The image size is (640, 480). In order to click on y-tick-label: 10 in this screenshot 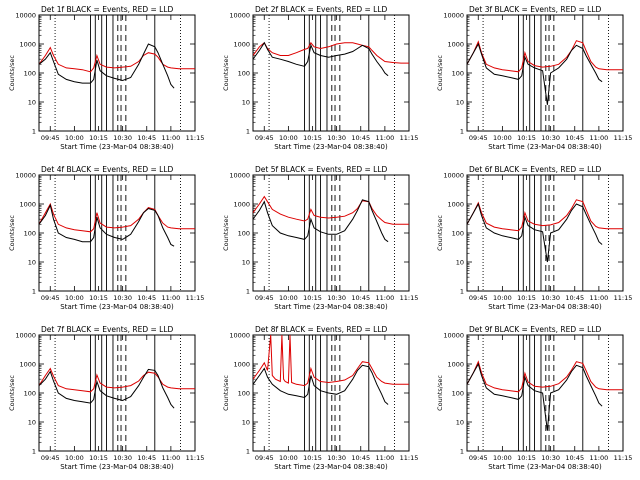, I will do `click(32, 423)`.